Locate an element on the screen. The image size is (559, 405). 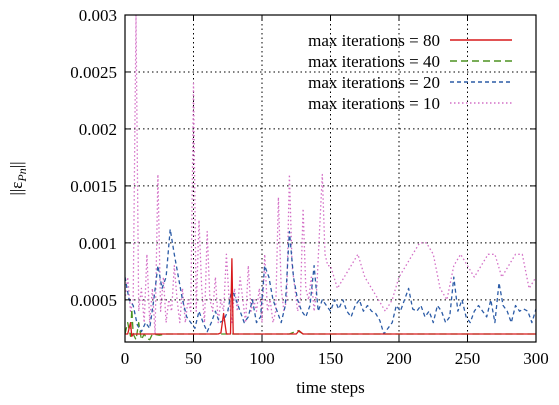
x-tick-label: 150 is located at coordinates (331, 358).